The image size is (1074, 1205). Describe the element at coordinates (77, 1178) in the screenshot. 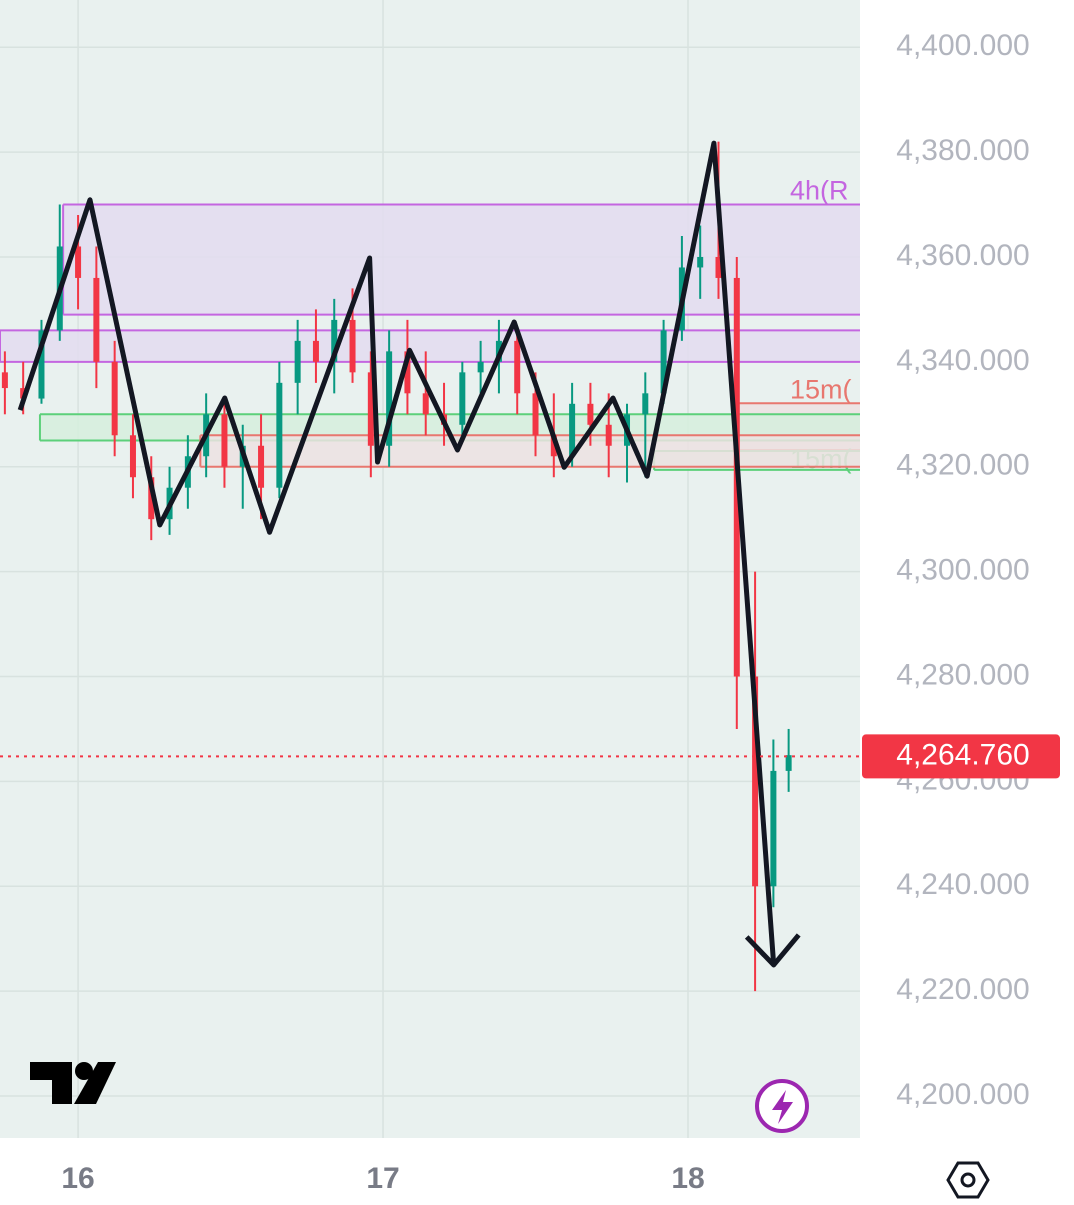

I see `x-tick-label: 16` at that location.